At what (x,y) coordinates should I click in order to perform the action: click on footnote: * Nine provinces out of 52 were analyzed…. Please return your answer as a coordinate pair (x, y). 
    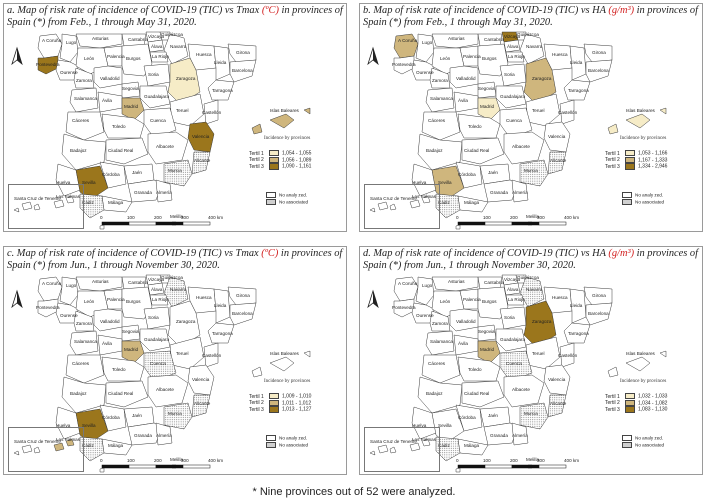
    Looking at the image, I should click on (354, 492).